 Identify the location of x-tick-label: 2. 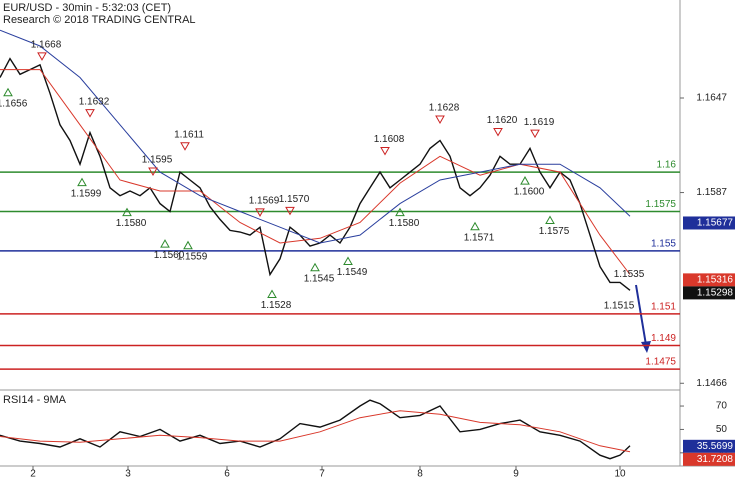
(33, 474).